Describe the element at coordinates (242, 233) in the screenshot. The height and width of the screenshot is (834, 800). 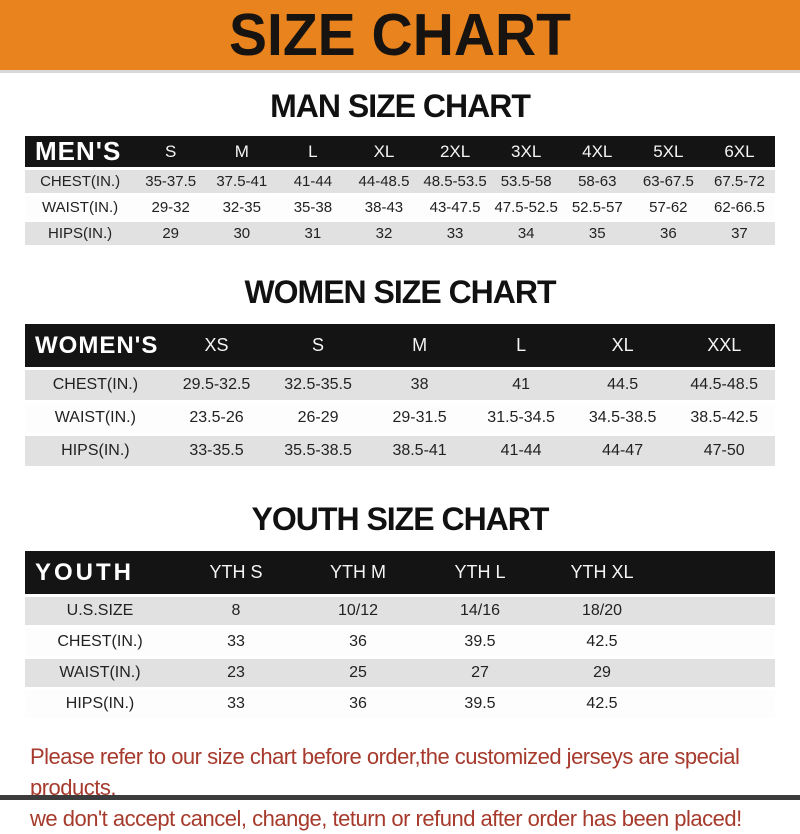
I see `size-cell: 30` at that location.